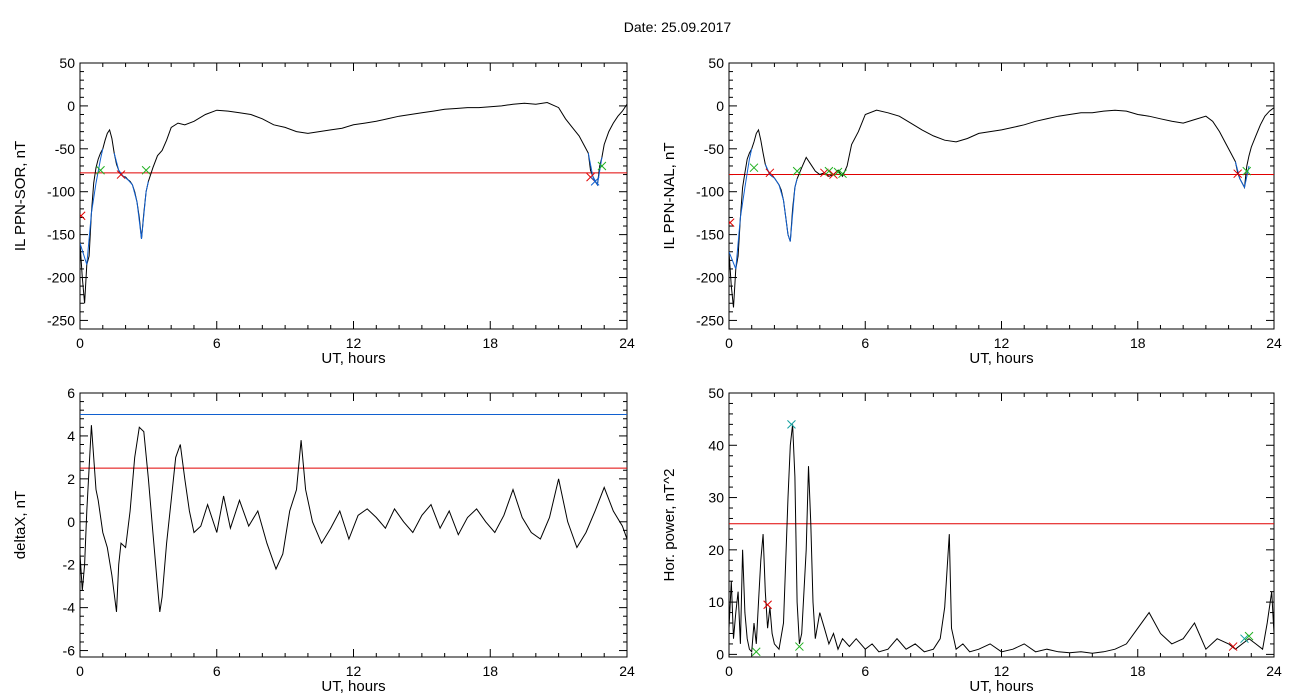 The width and height of the screenshot is (1300, 700). What do you see at coordinates (20, 525) in the screenshot?
I see `y-axis-label: deltaX, nT` at bounding box center [20, 525].